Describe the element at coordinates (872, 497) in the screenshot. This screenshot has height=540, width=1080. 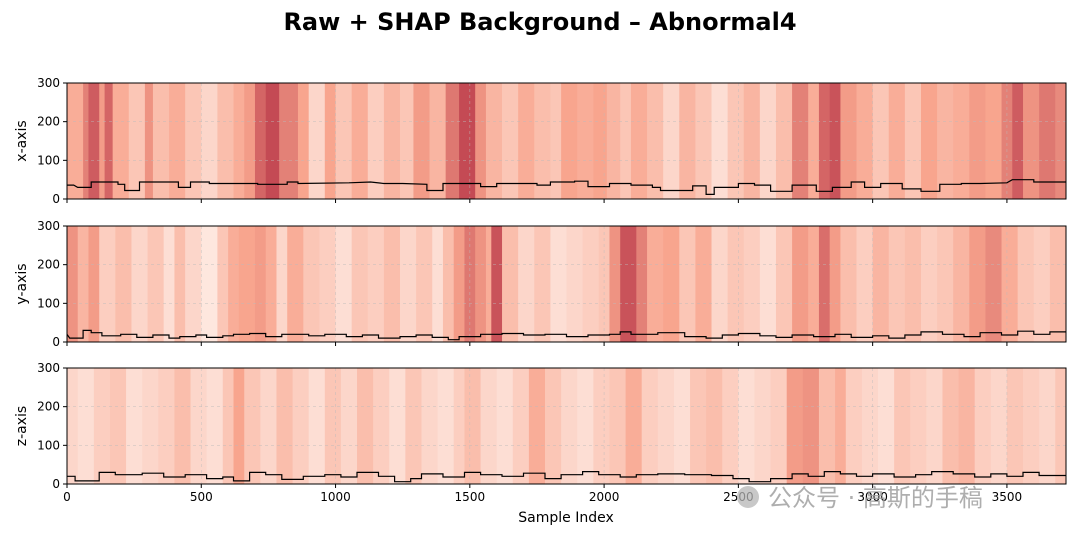
I see `x-tick-label: 3000` at that location.